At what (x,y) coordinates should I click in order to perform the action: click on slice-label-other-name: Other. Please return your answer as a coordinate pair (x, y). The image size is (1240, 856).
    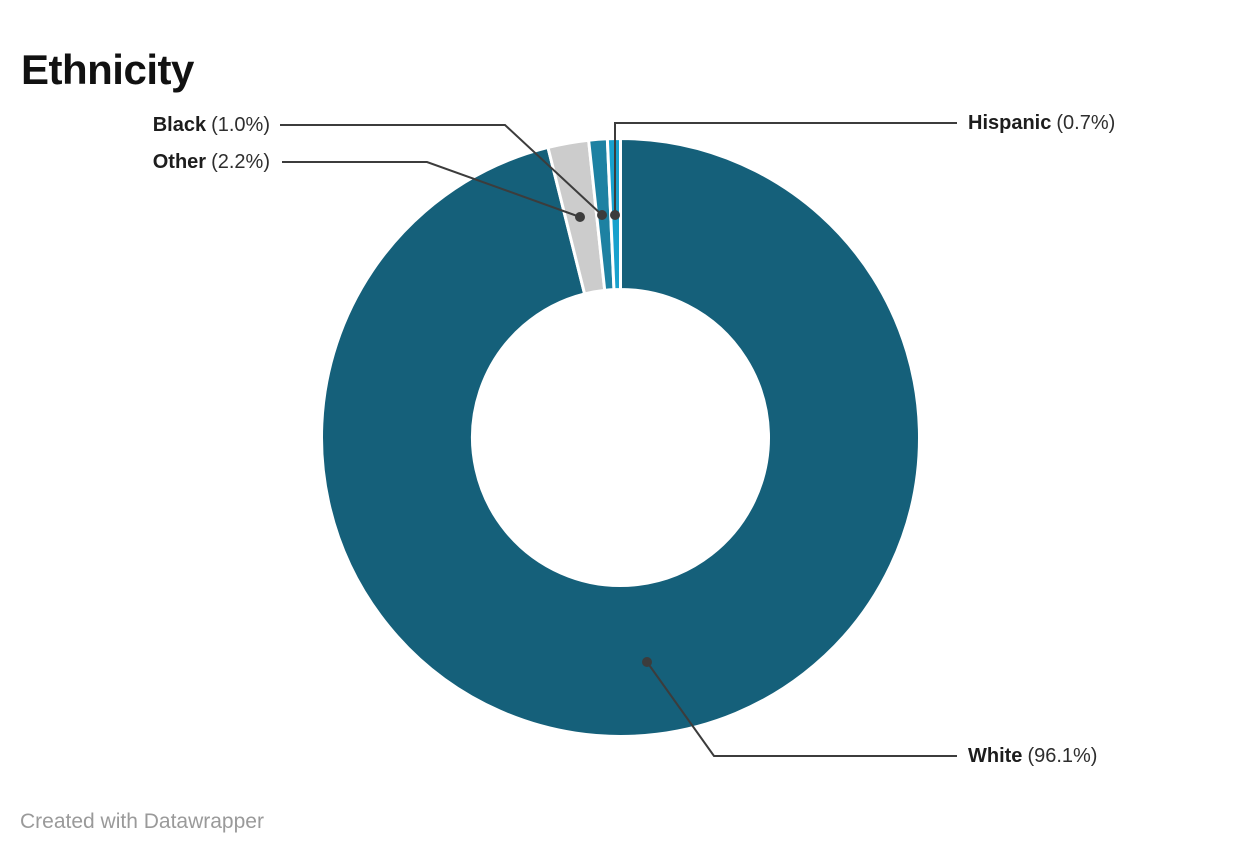
    Looking at the image, I should click on (179, 162).